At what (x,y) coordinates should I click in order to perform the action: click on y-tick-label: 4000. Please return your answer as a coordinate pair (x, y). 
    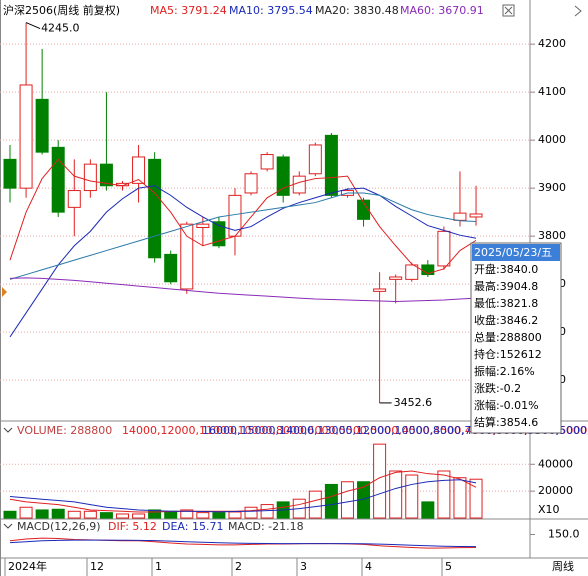
    Looking at the image, I should click on (552, 139).